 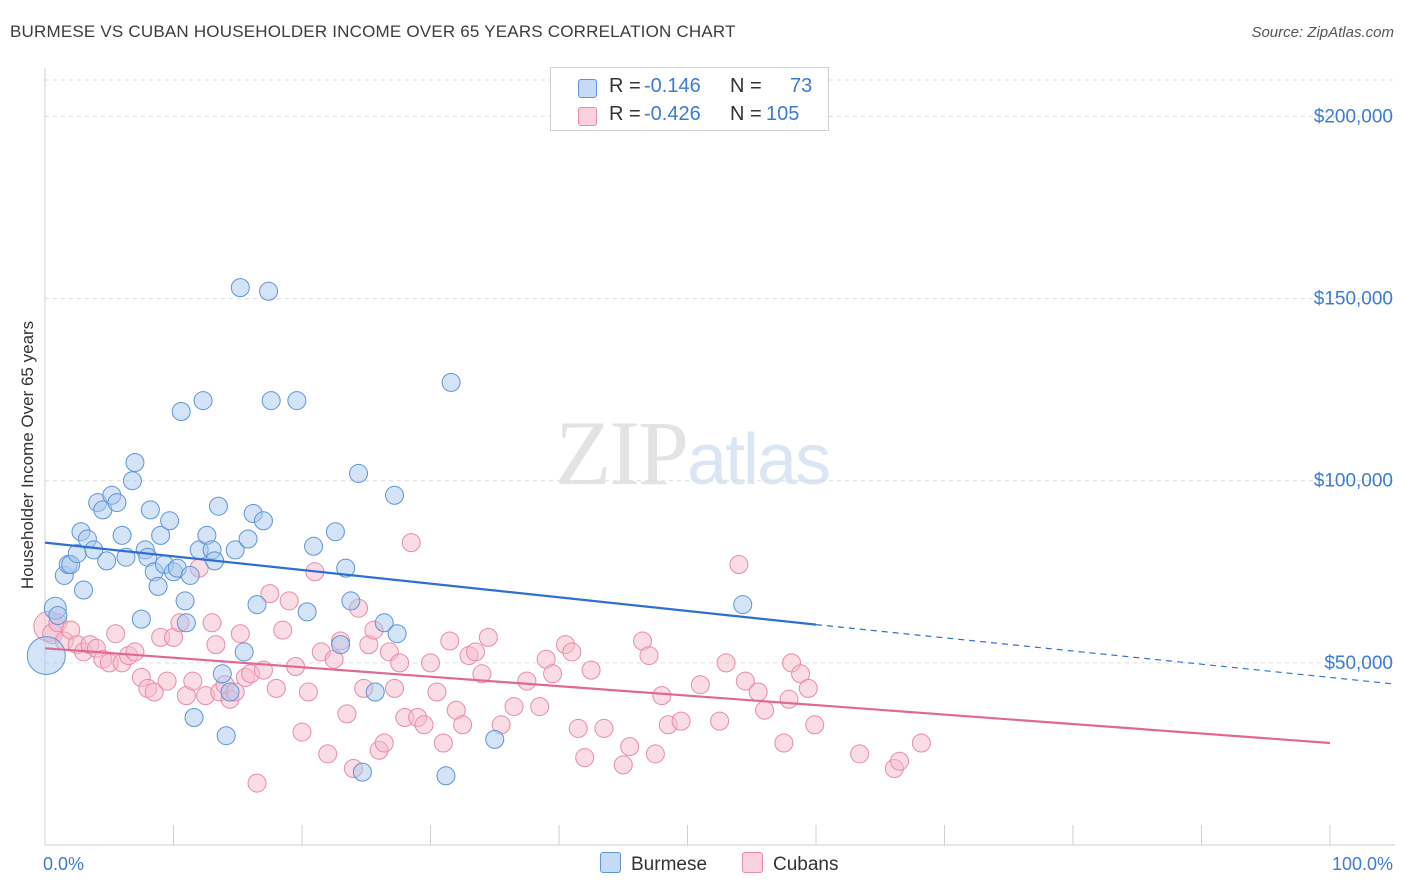 What do you see at coordinates (587, 116) in the screenshot?
I see `legend-swatch-cubans` at bounding box center [587, 116].